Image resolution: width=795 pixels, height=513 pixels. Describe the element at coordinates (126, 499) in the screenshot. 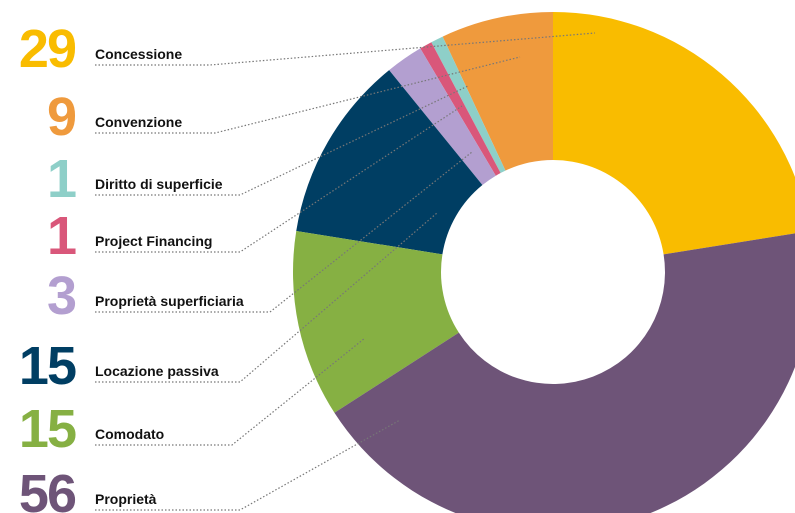

I see `category-label: Proprietà` at that location.